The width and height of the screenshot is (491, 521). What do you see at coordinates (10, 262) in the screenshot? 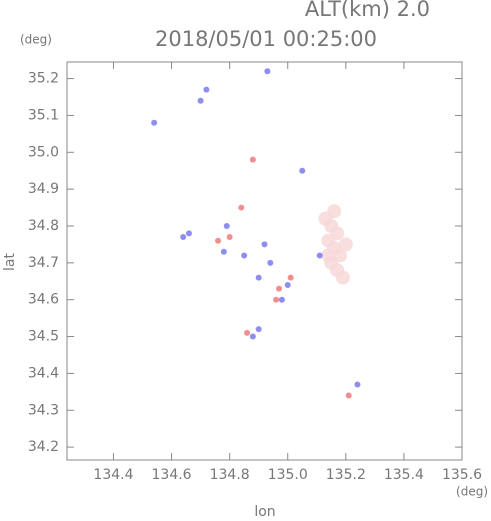
I see `y-axis-label: lat` at bounding box center [10, 262].